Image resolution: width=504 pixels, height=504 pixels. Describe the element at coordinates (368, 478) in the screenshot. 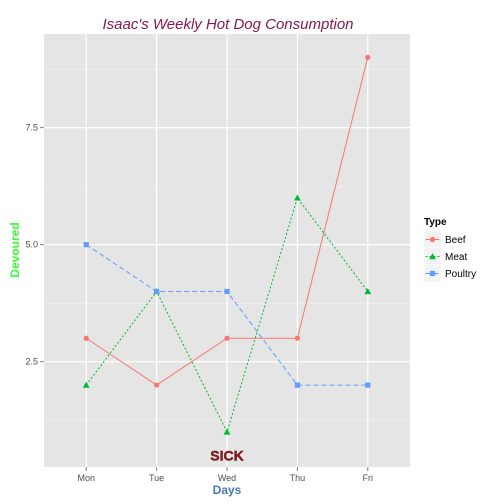

I see `x-tick-label: Fri` at that location.